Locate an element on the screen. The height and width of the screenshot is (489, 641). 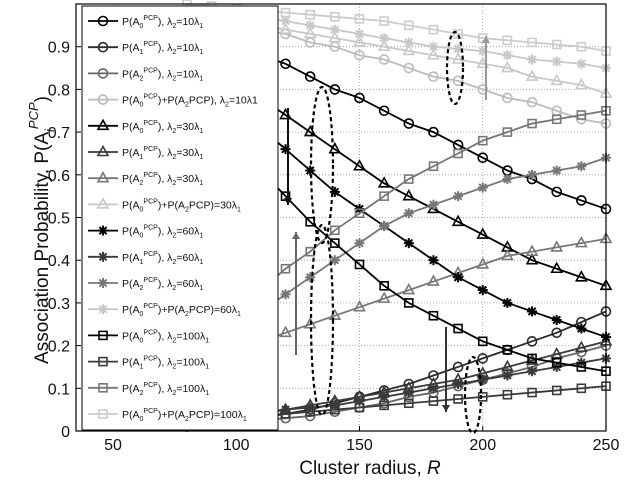
y-tick-label: 0.4 is located at coordinates (59, 261).